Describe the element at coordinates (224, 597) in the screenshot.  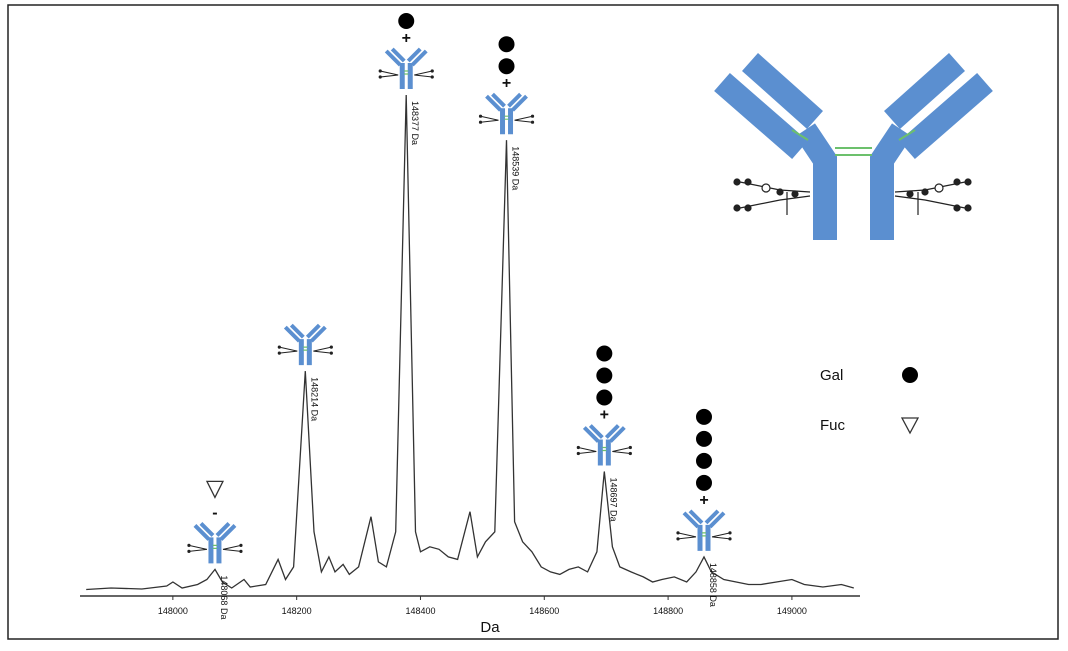
I see `peak-label: 148068 Da` at that location.